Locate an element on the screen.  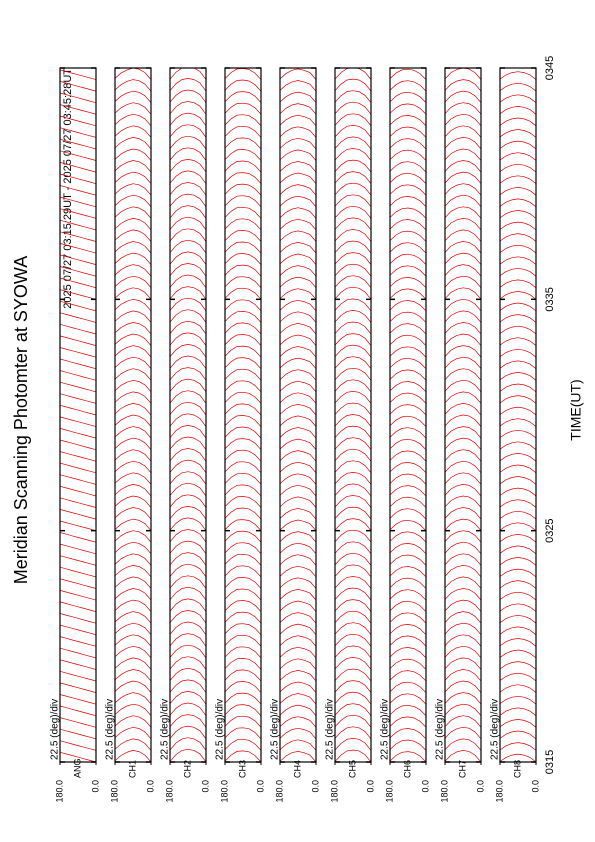
channel-label: CH4 is located at coordinates (297, 769).